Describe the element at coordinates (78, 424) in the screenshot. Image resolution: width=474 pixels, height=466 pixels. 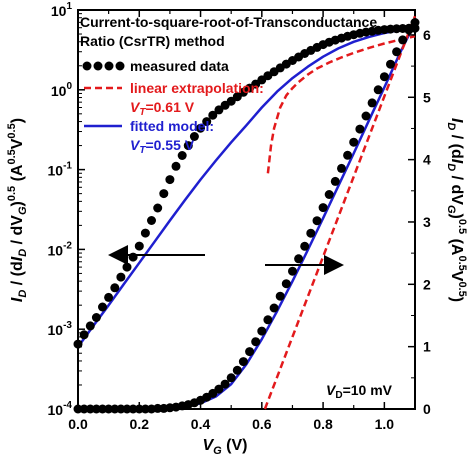
I see `x-tick-label: 0.0` at that location.